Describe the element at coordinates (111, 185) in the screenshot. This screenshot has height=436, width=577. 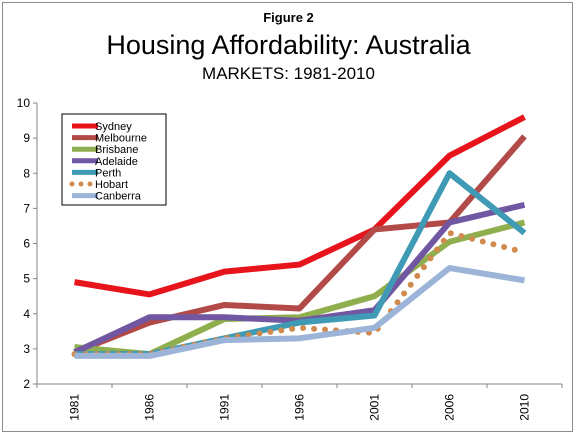
I see `legend-label-hobart: Hobart` at that location.